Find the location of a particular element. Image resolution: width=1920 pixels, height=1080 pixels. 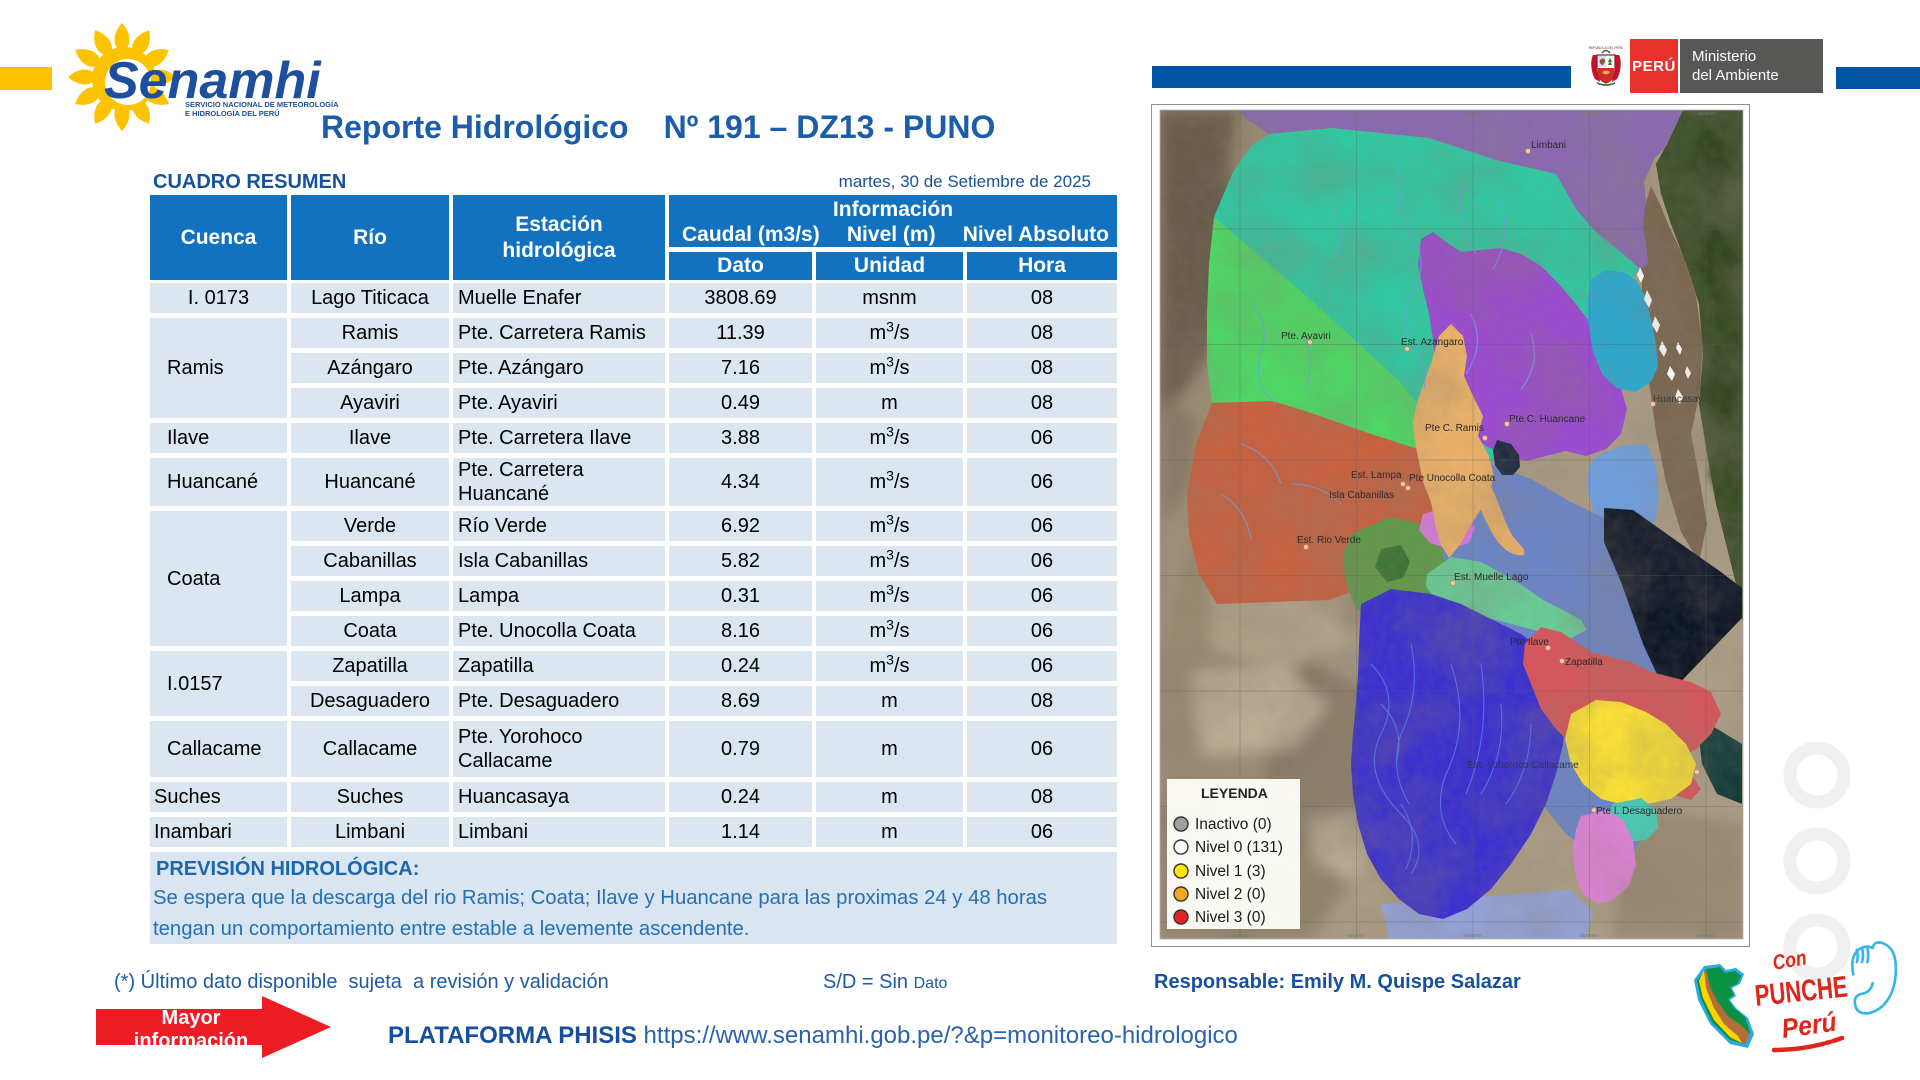

svg-text: Zapatilla is located at coordinates (1584, 662).